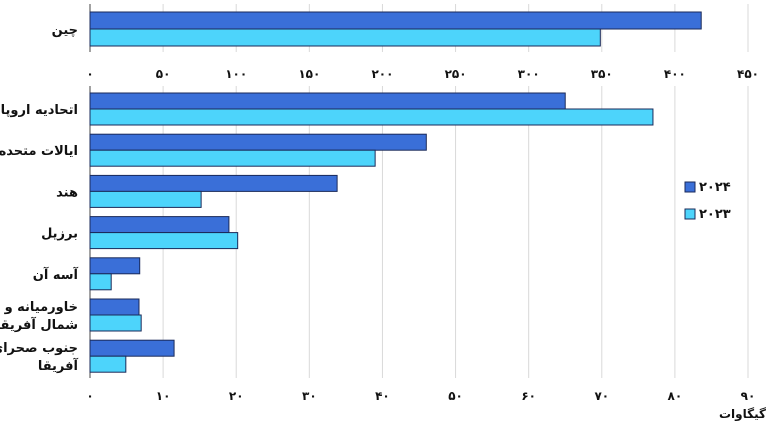 The width and height of the screenshot is (771, 429). I want to click on top-panel-category-labels: چین, so click(65, 30).